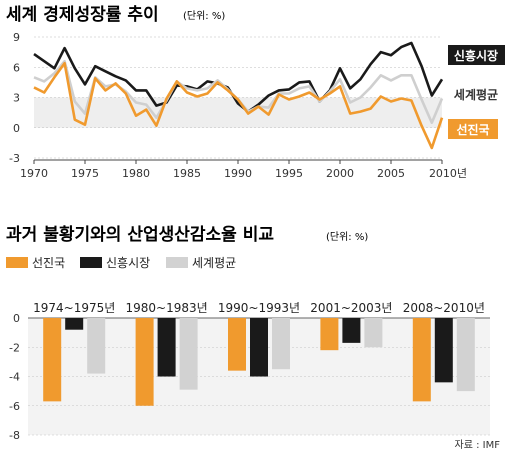  What do you see at coordinates (347, 236) in the screenshot?
I see `chart2-unit-note: (단위: %)` at bounding box center [347, 236].